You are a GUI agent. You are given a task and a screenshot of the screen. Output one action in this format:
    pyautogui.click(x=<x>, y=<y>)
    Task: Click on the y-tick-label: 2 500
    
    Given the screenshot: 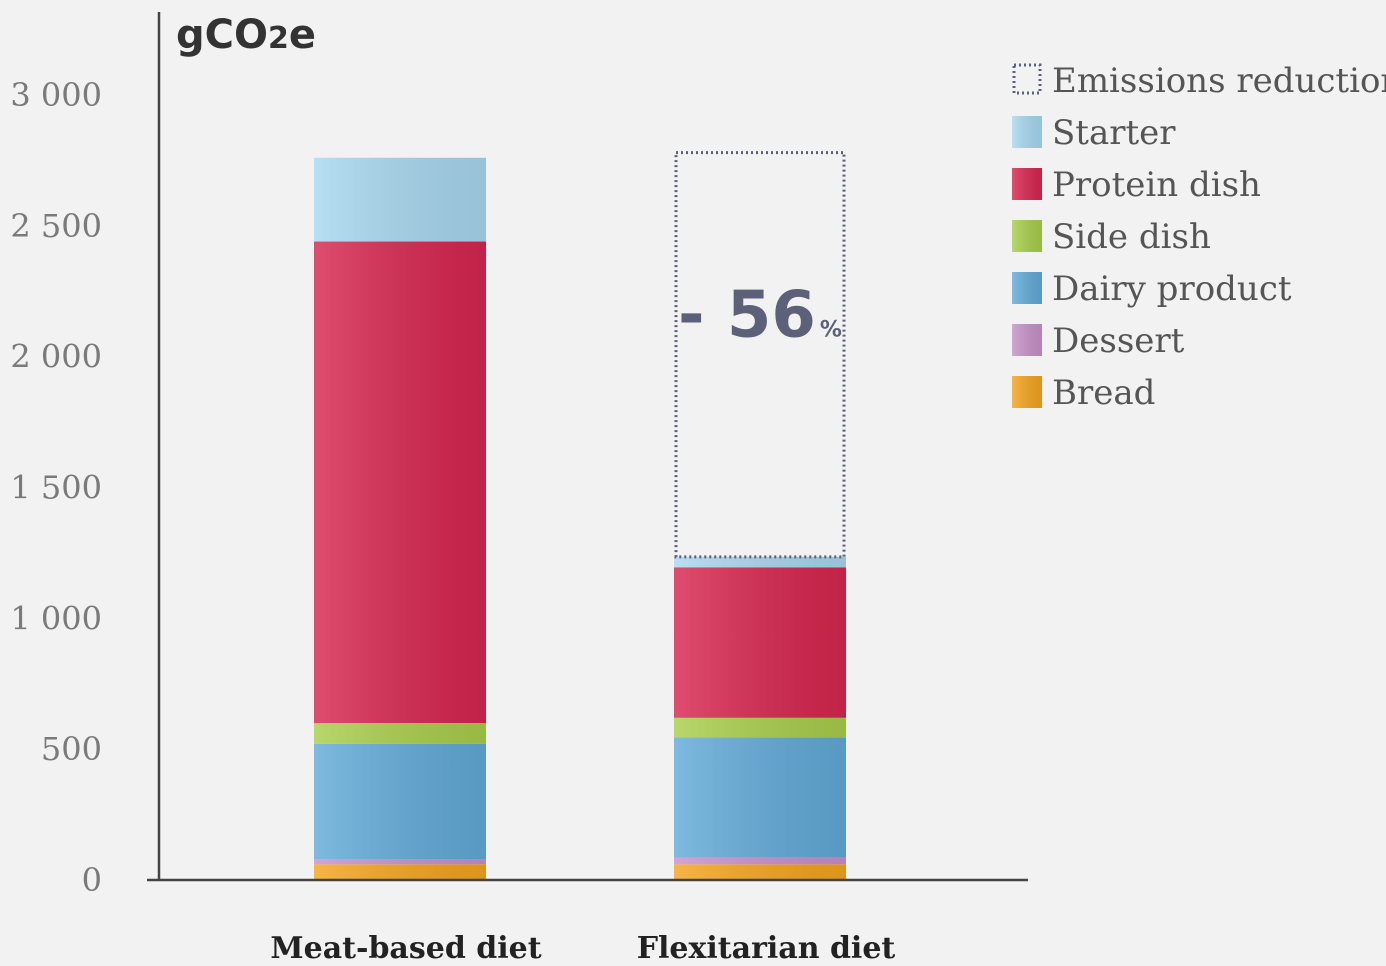 What is the action you would take?
    pyautogui.click(x=56, y=226)
    